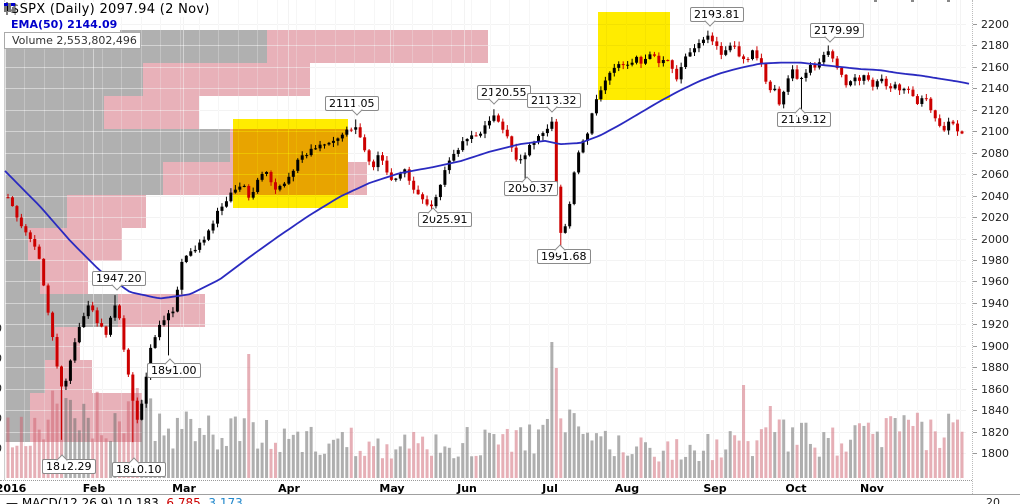 This screenshot has width=1020, height=504. Describe the element at coordinates (161, 310) in the screenshot. I see `vbp-bar-pink` at that location.